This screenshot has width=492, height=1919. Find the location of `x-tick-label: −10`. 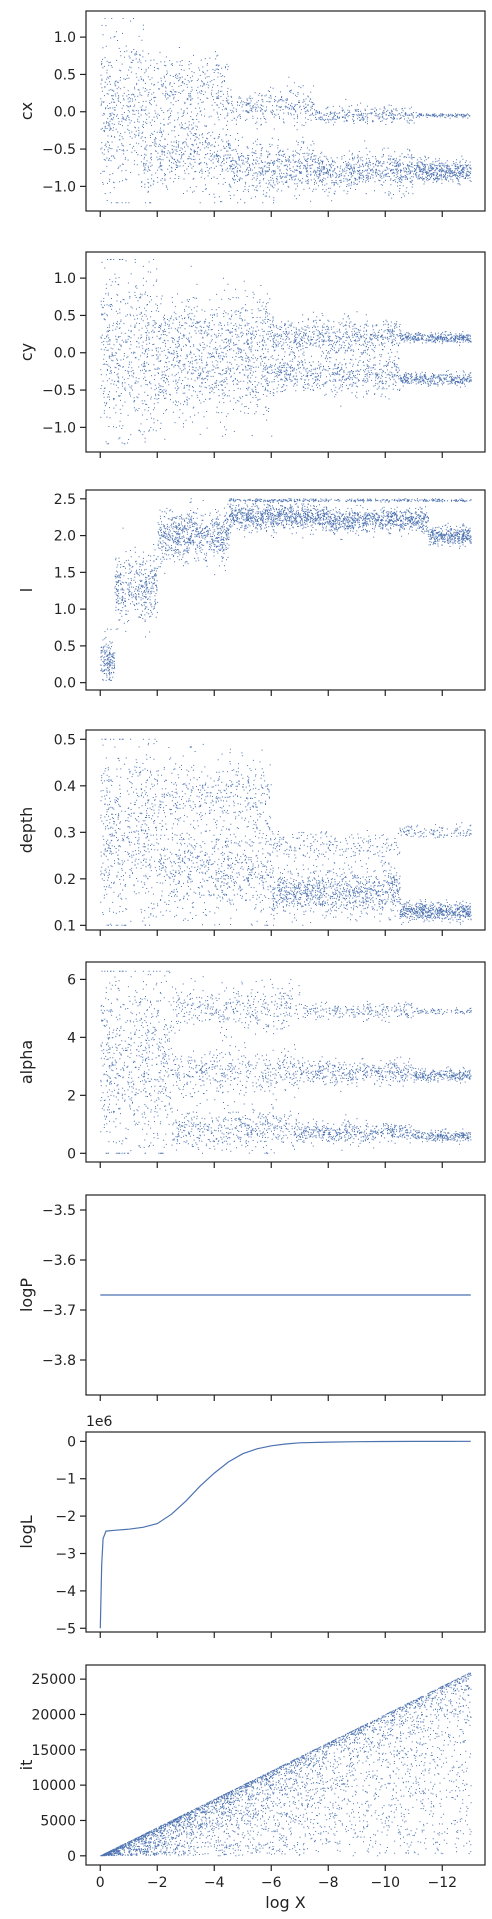

x-tick-label: −10 is located at coordinates (385, 1883).